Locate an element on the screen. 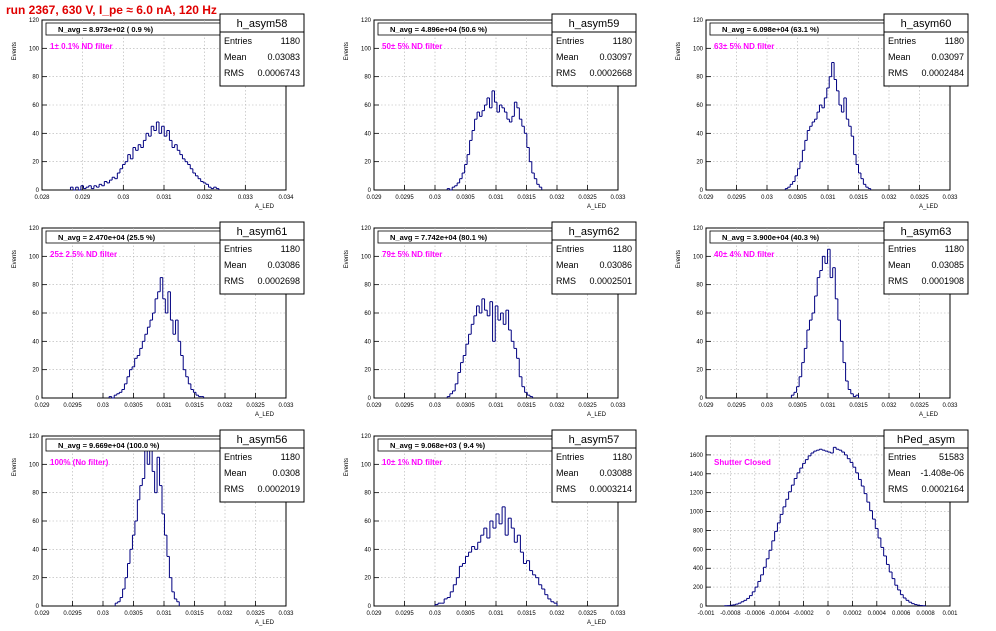 This screenshot has height=631, width=996. filter-label: 25± 2.5% ND filter is located at coordinates (83, 254).